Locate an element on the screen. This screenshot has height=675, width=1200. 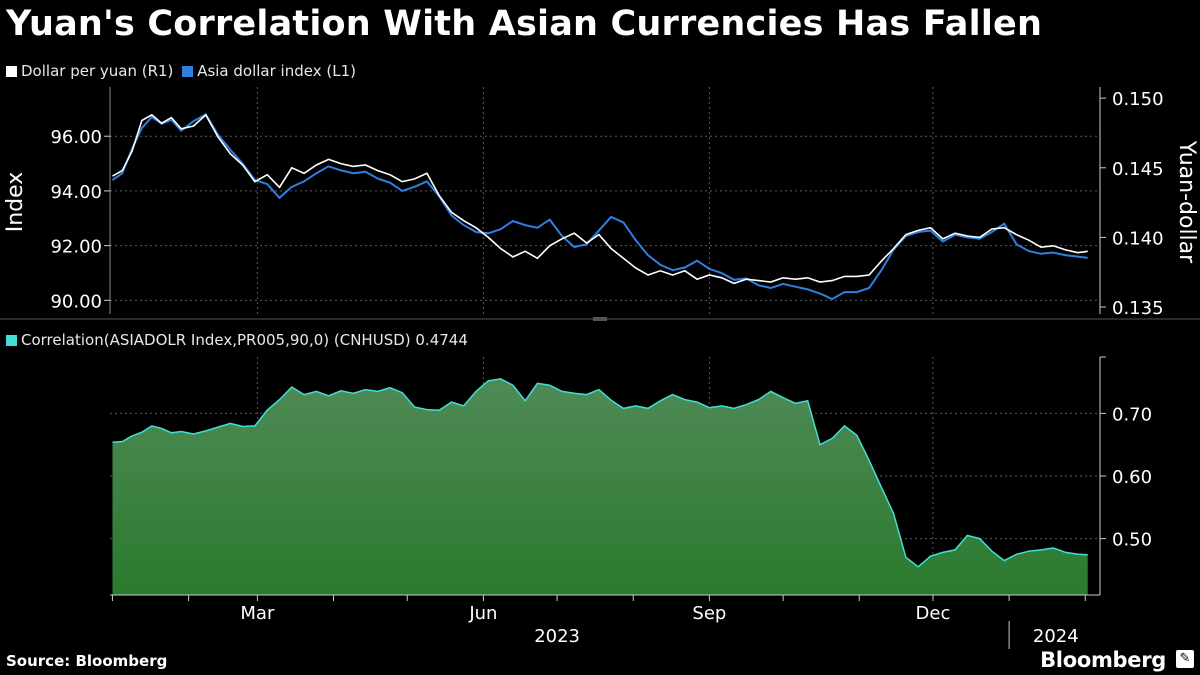
x-axis-month-label: Jun is located at coordinates (482, 613).